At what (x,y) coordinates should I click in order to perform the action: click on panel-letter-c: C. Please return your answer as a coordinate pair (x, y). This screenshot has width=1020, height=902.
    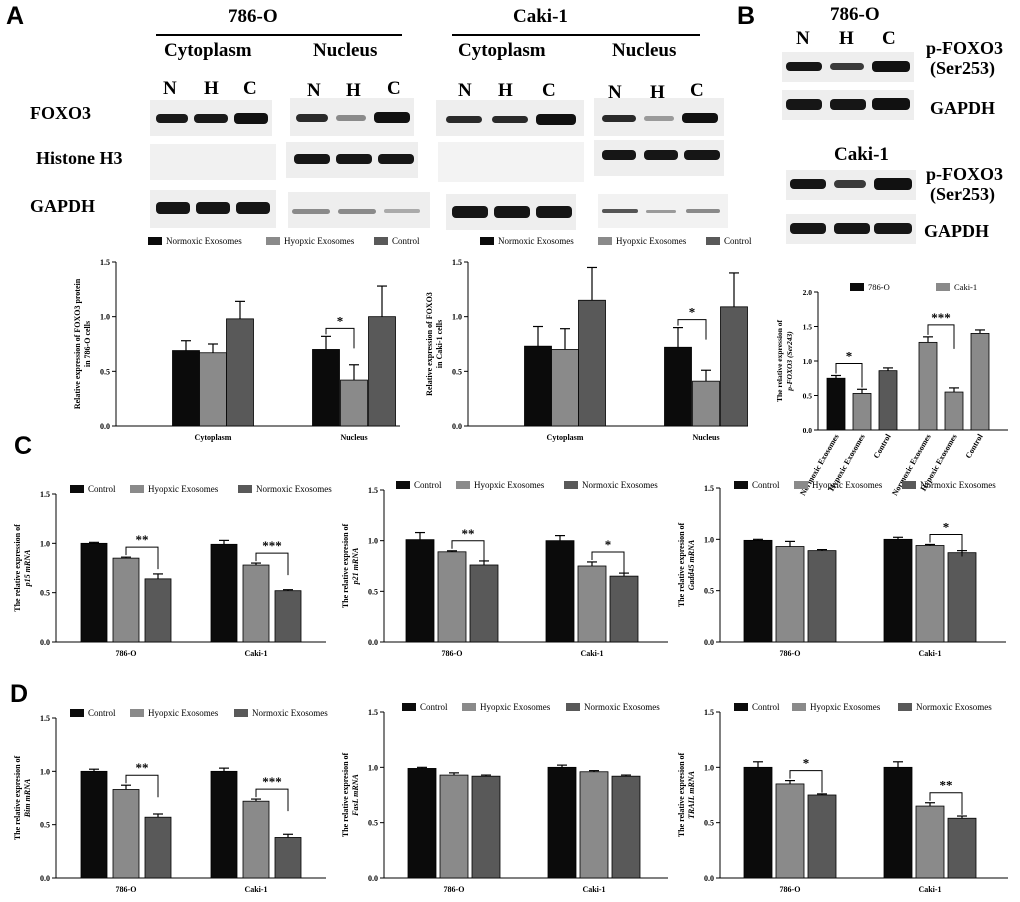
    Looking at the image, I should click on (23, 446).